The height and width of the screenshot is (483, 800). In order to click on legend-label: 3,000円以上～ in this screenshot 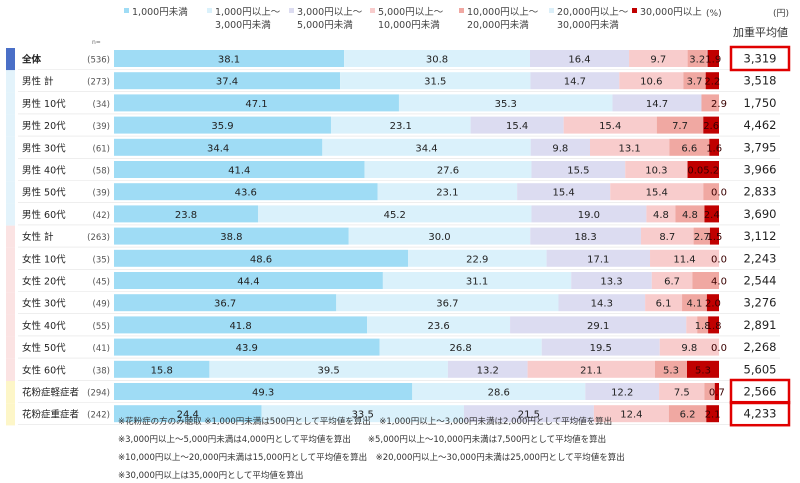, I will do `click(330, 12)`.